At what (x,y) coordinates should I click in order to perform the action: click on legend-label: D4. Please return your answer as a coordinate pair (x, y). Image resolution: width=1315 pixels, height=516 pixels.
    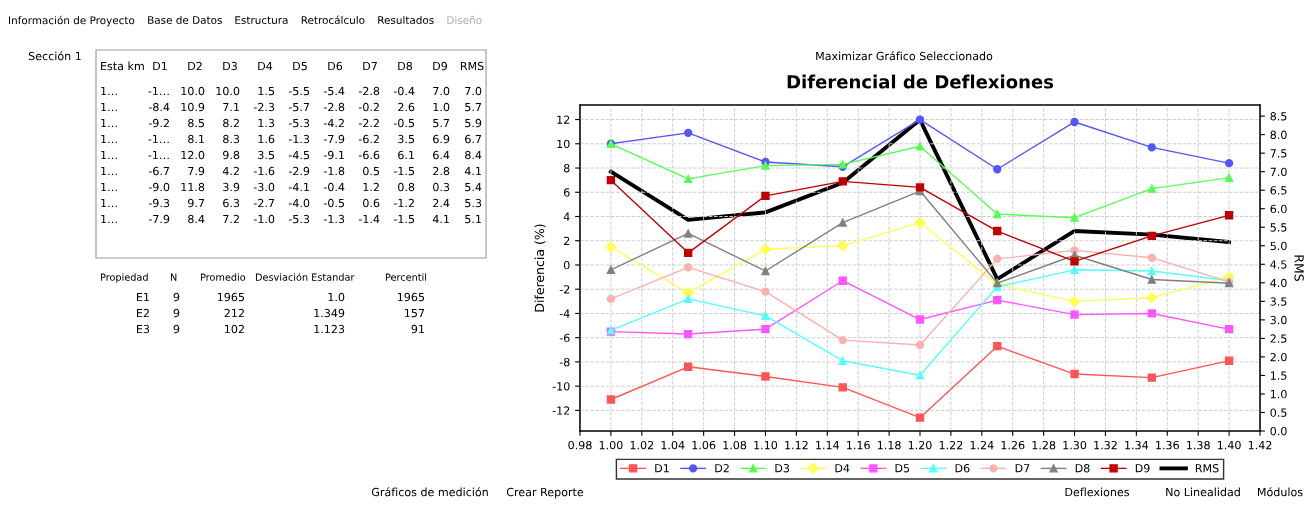
    Looking at the image, I should click on (842, 468).